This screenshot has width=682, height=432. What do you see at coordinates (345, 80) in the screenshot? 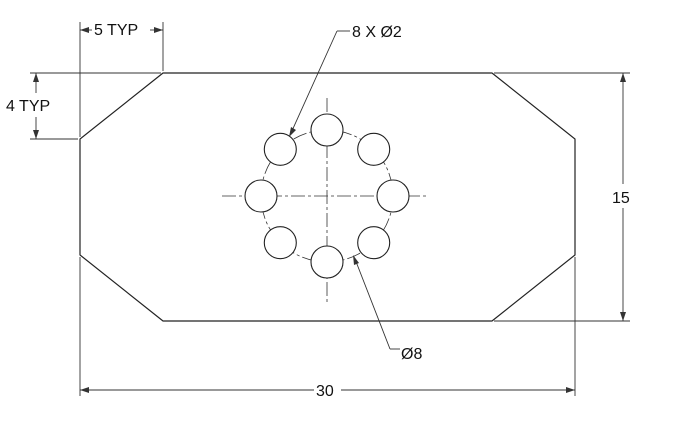
I see `hole-callout: 8 X Ø2` at bounding box center [345, 80].